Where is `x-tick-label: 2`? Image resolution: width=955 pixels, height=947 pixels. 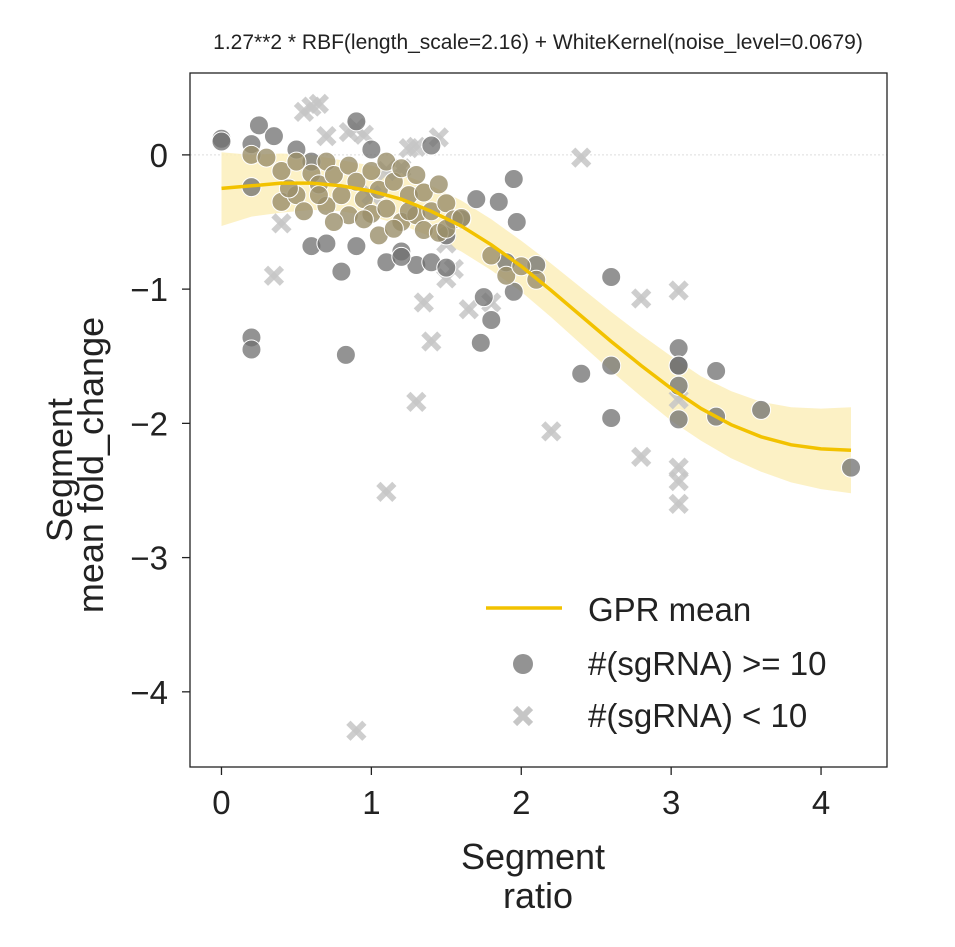 x-tick-label: 2 is located at coordinates (521, 802).